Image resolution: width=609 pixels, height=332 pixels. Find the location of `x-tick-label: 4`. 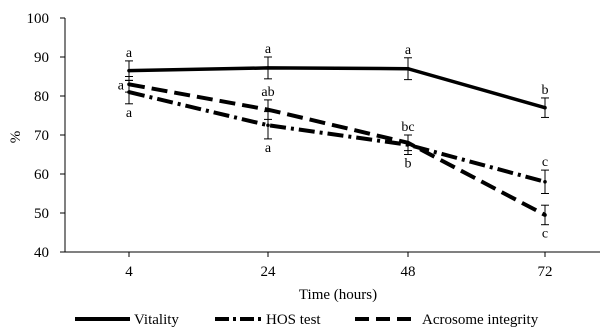

x-tick-label: 4 is located at coordinates (129, 272).